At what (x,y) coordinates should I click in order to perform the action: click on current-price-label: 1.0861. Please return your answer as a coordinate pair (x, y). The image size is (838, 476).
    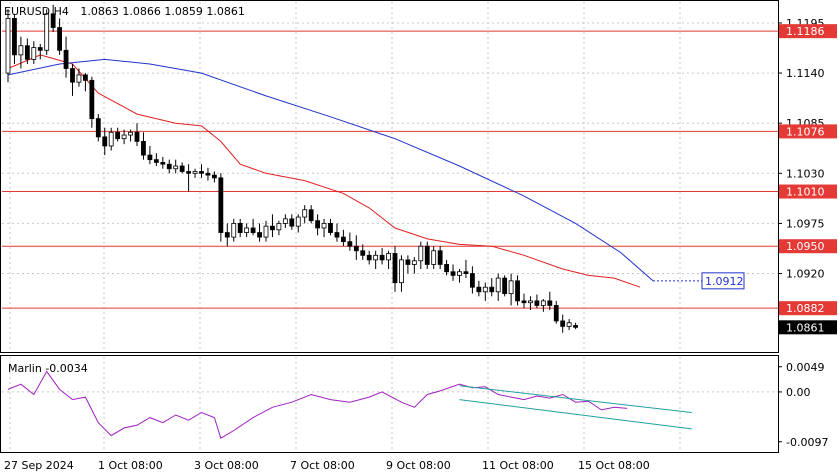
    Looking at the image, I should click on (805, 327).